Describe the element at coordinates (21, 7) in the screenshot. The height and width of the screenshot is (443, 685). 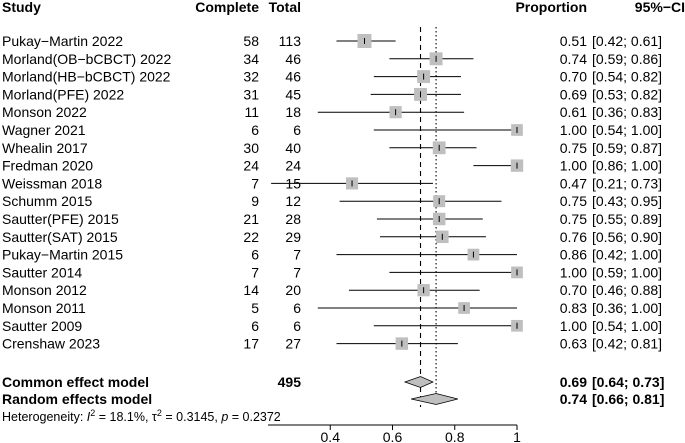
I see `header-study: Study` at that location.